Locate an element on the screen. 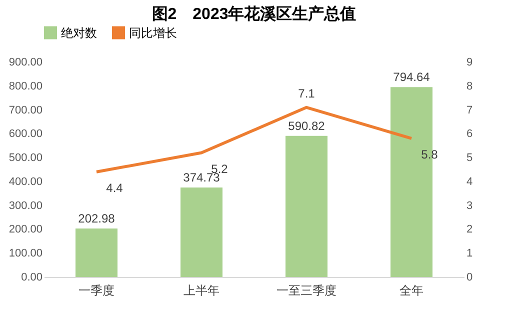 Image resolution: width=518 pixels, height=327 pixels. data-label: 7.1 is located at coordinates (307, 93).